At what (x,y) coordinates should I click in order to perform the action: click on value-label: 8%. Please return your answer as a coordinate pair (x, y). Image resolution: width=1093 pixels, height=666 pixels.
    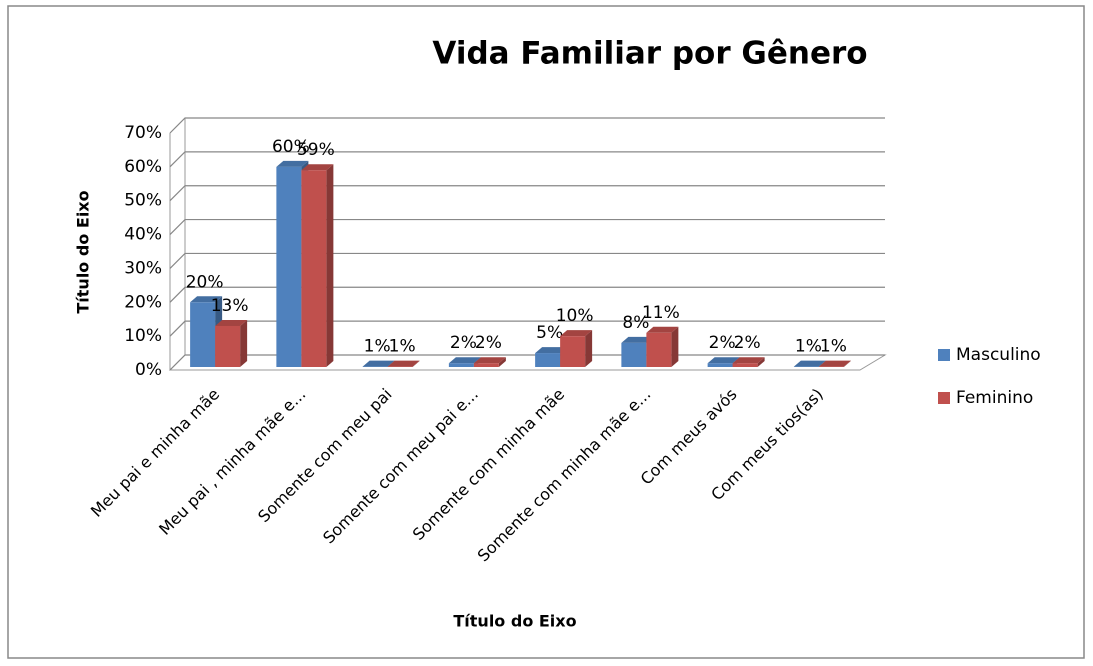
    Looking at the image, I should click on (635, 323).